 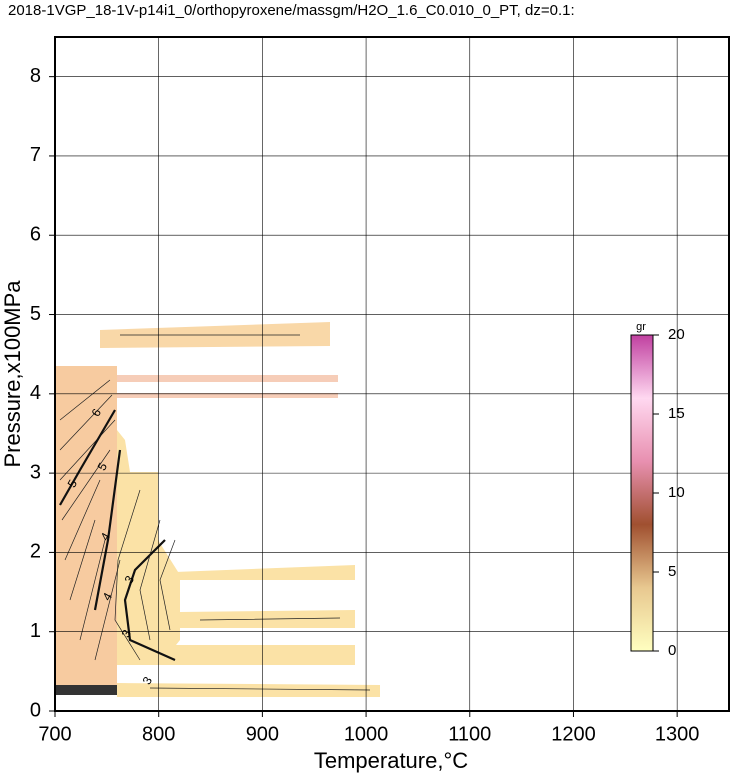 What do you see at coordinates (672, 650) in the screenshot?
I see `colorbar-tick-label: 0` at bounding box center [672, 650].